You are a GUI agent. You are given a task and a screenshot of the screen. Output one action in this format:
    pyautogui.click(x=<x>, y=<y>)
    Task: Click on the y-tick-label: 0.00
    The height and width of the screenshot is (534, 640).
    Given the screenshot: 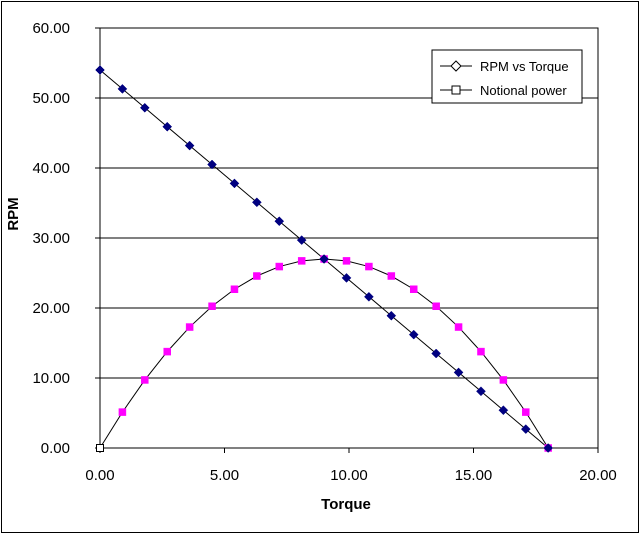 What is the action you would take?
    pyautogui.click(x=55, y=448)
    